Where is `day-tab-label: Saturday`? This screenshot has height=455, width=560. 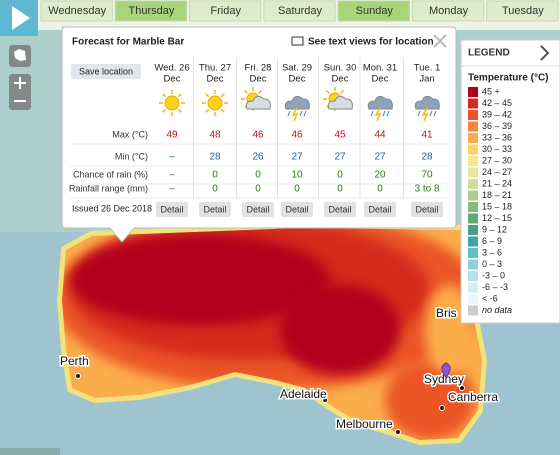
day-tab-label: Saturday is located at coordinates (300, 11).